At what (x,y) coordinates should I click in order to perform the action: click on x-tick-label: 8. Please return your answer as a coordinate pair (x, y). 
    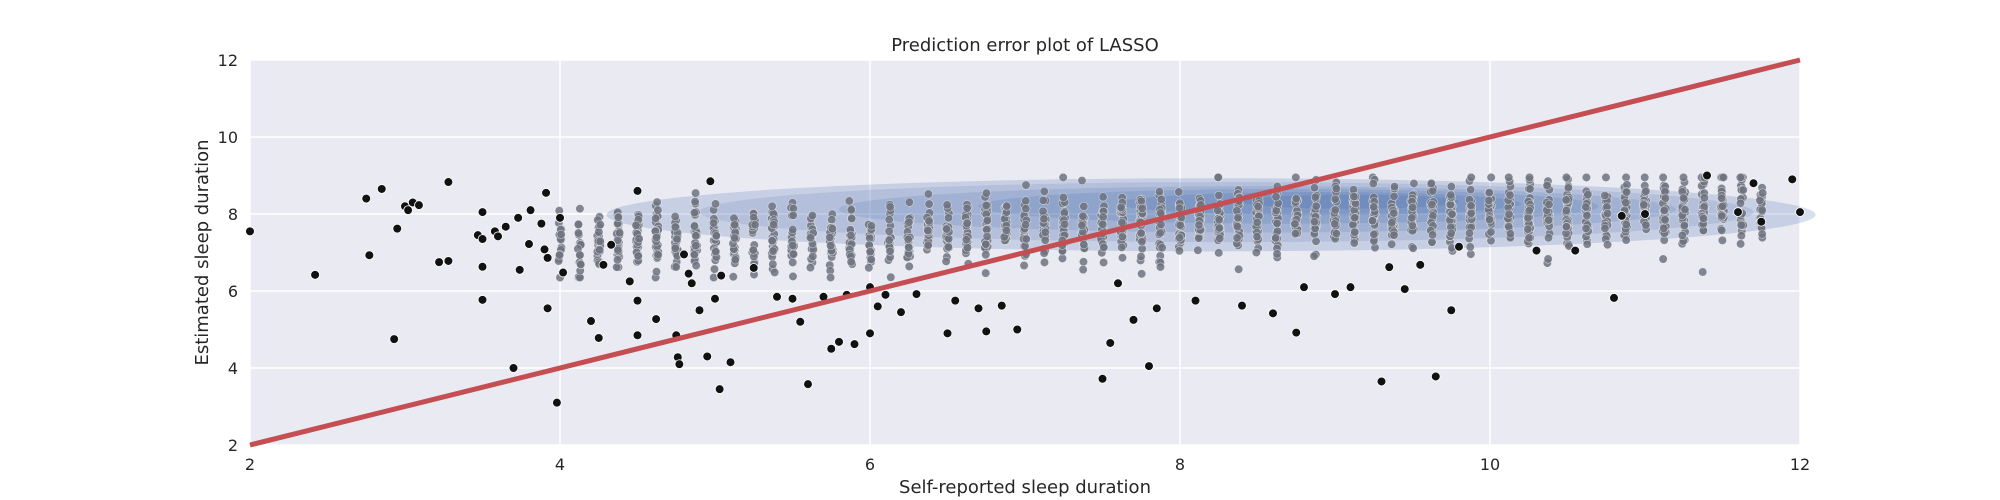
    Looking at the image, I should click on (1180, 464).